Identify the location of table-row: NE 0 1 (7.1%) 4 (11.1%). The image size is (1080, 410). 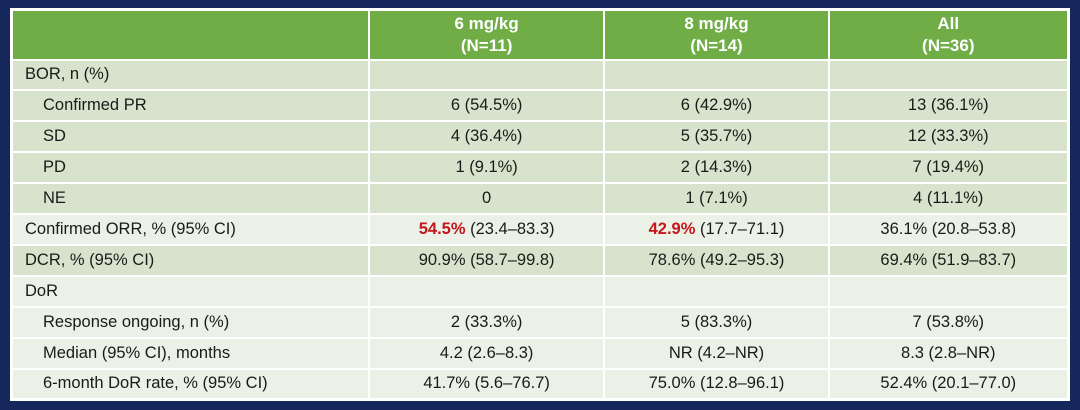
(540, 199).